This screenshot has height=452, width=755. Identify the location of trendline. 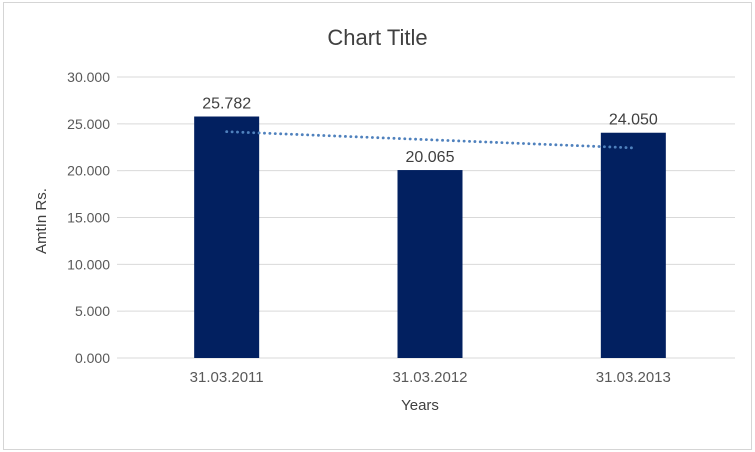
(430, 140).